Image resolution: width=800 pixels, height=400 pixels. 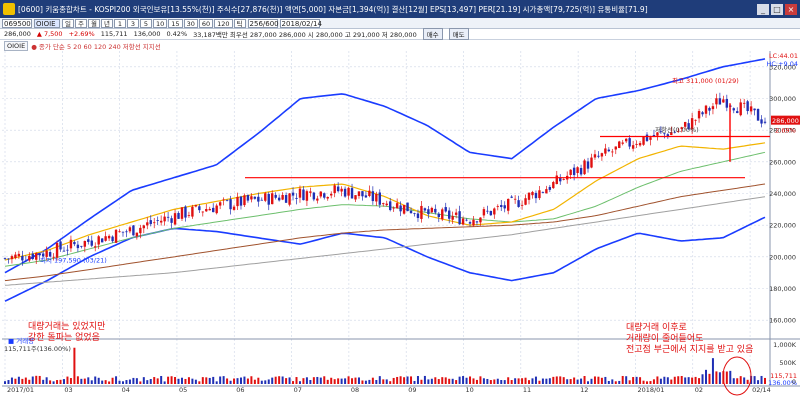 I want to click on maximize-icon: □, so click(x=777, y=9).